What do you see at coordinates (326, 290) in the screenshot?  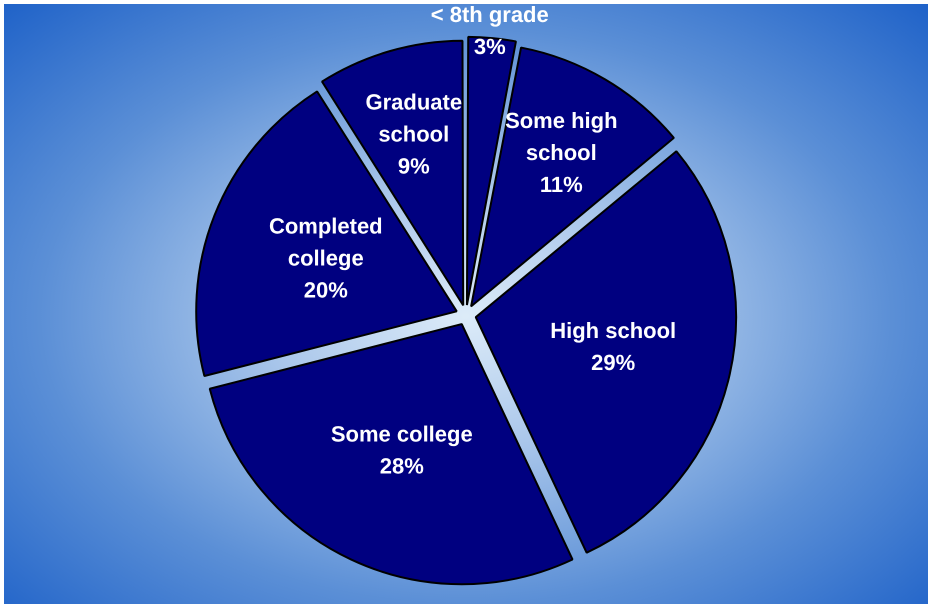 I see `data-label: 20%` at bounding box center [326, 290].